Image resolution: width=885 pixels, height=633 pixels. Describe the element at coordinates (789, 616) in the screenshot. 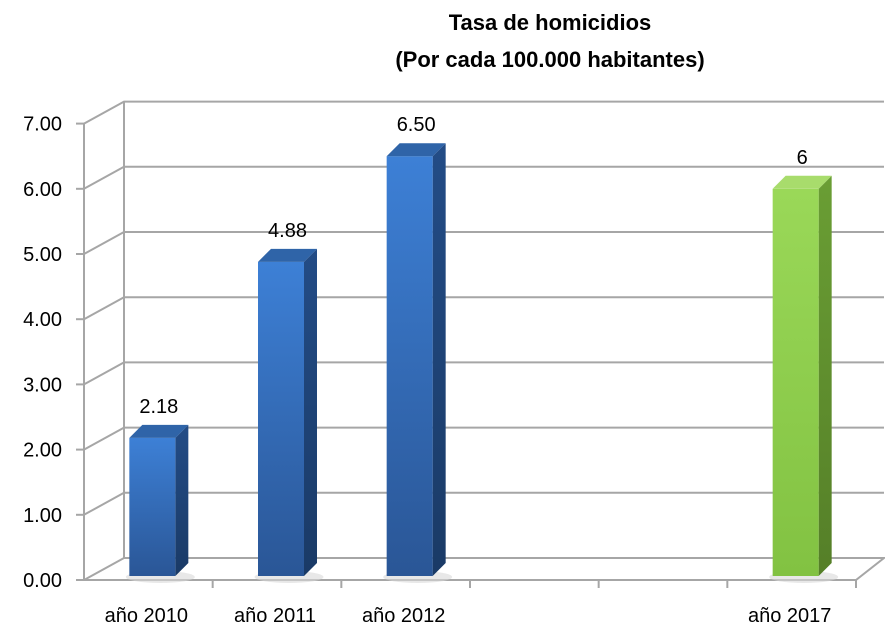

I see `x-tick-label: año 2017` at that location.